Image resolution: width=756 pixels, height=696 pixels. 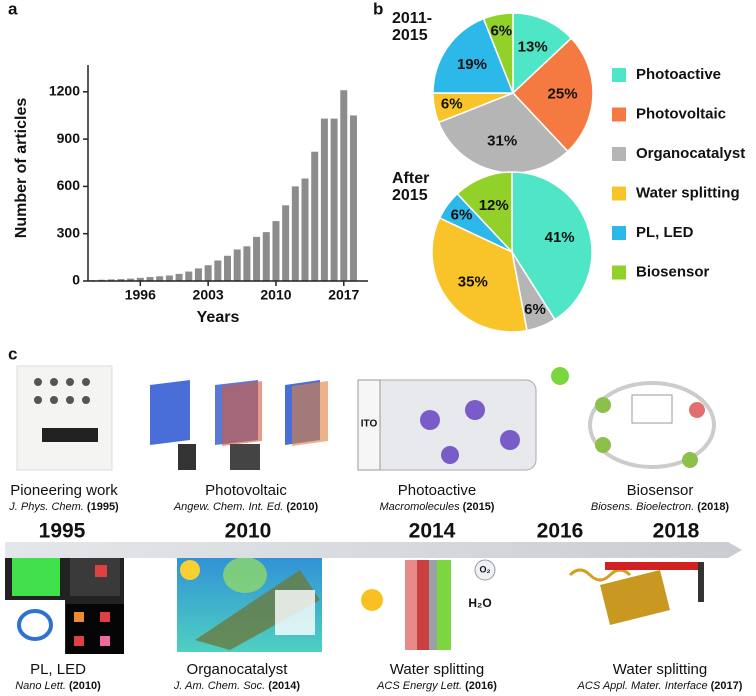 What do you see at coordinates (69, 232) in the screenshot?
I see `y-tick-label: 300` at bounding box center [69, 232].